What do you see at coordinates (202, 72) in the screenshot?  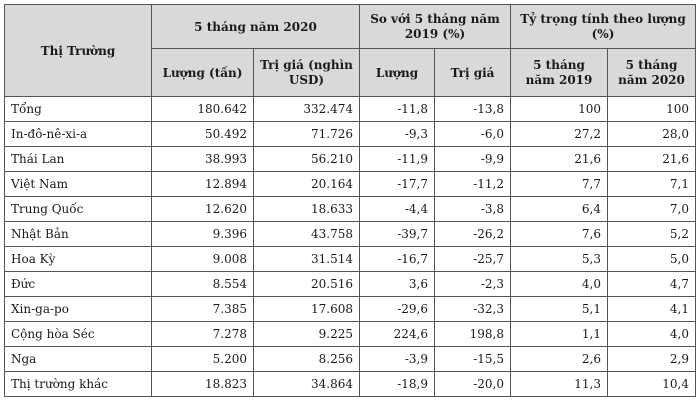 I see `header-volume: Lượng (tấn)` at bounding box center [202, 72].